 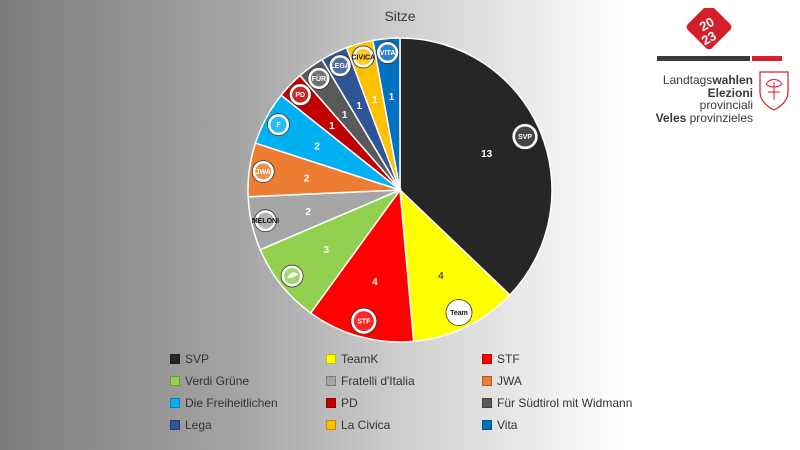 I want to click on party-logo-text: PD, so click(x=300, y=95).